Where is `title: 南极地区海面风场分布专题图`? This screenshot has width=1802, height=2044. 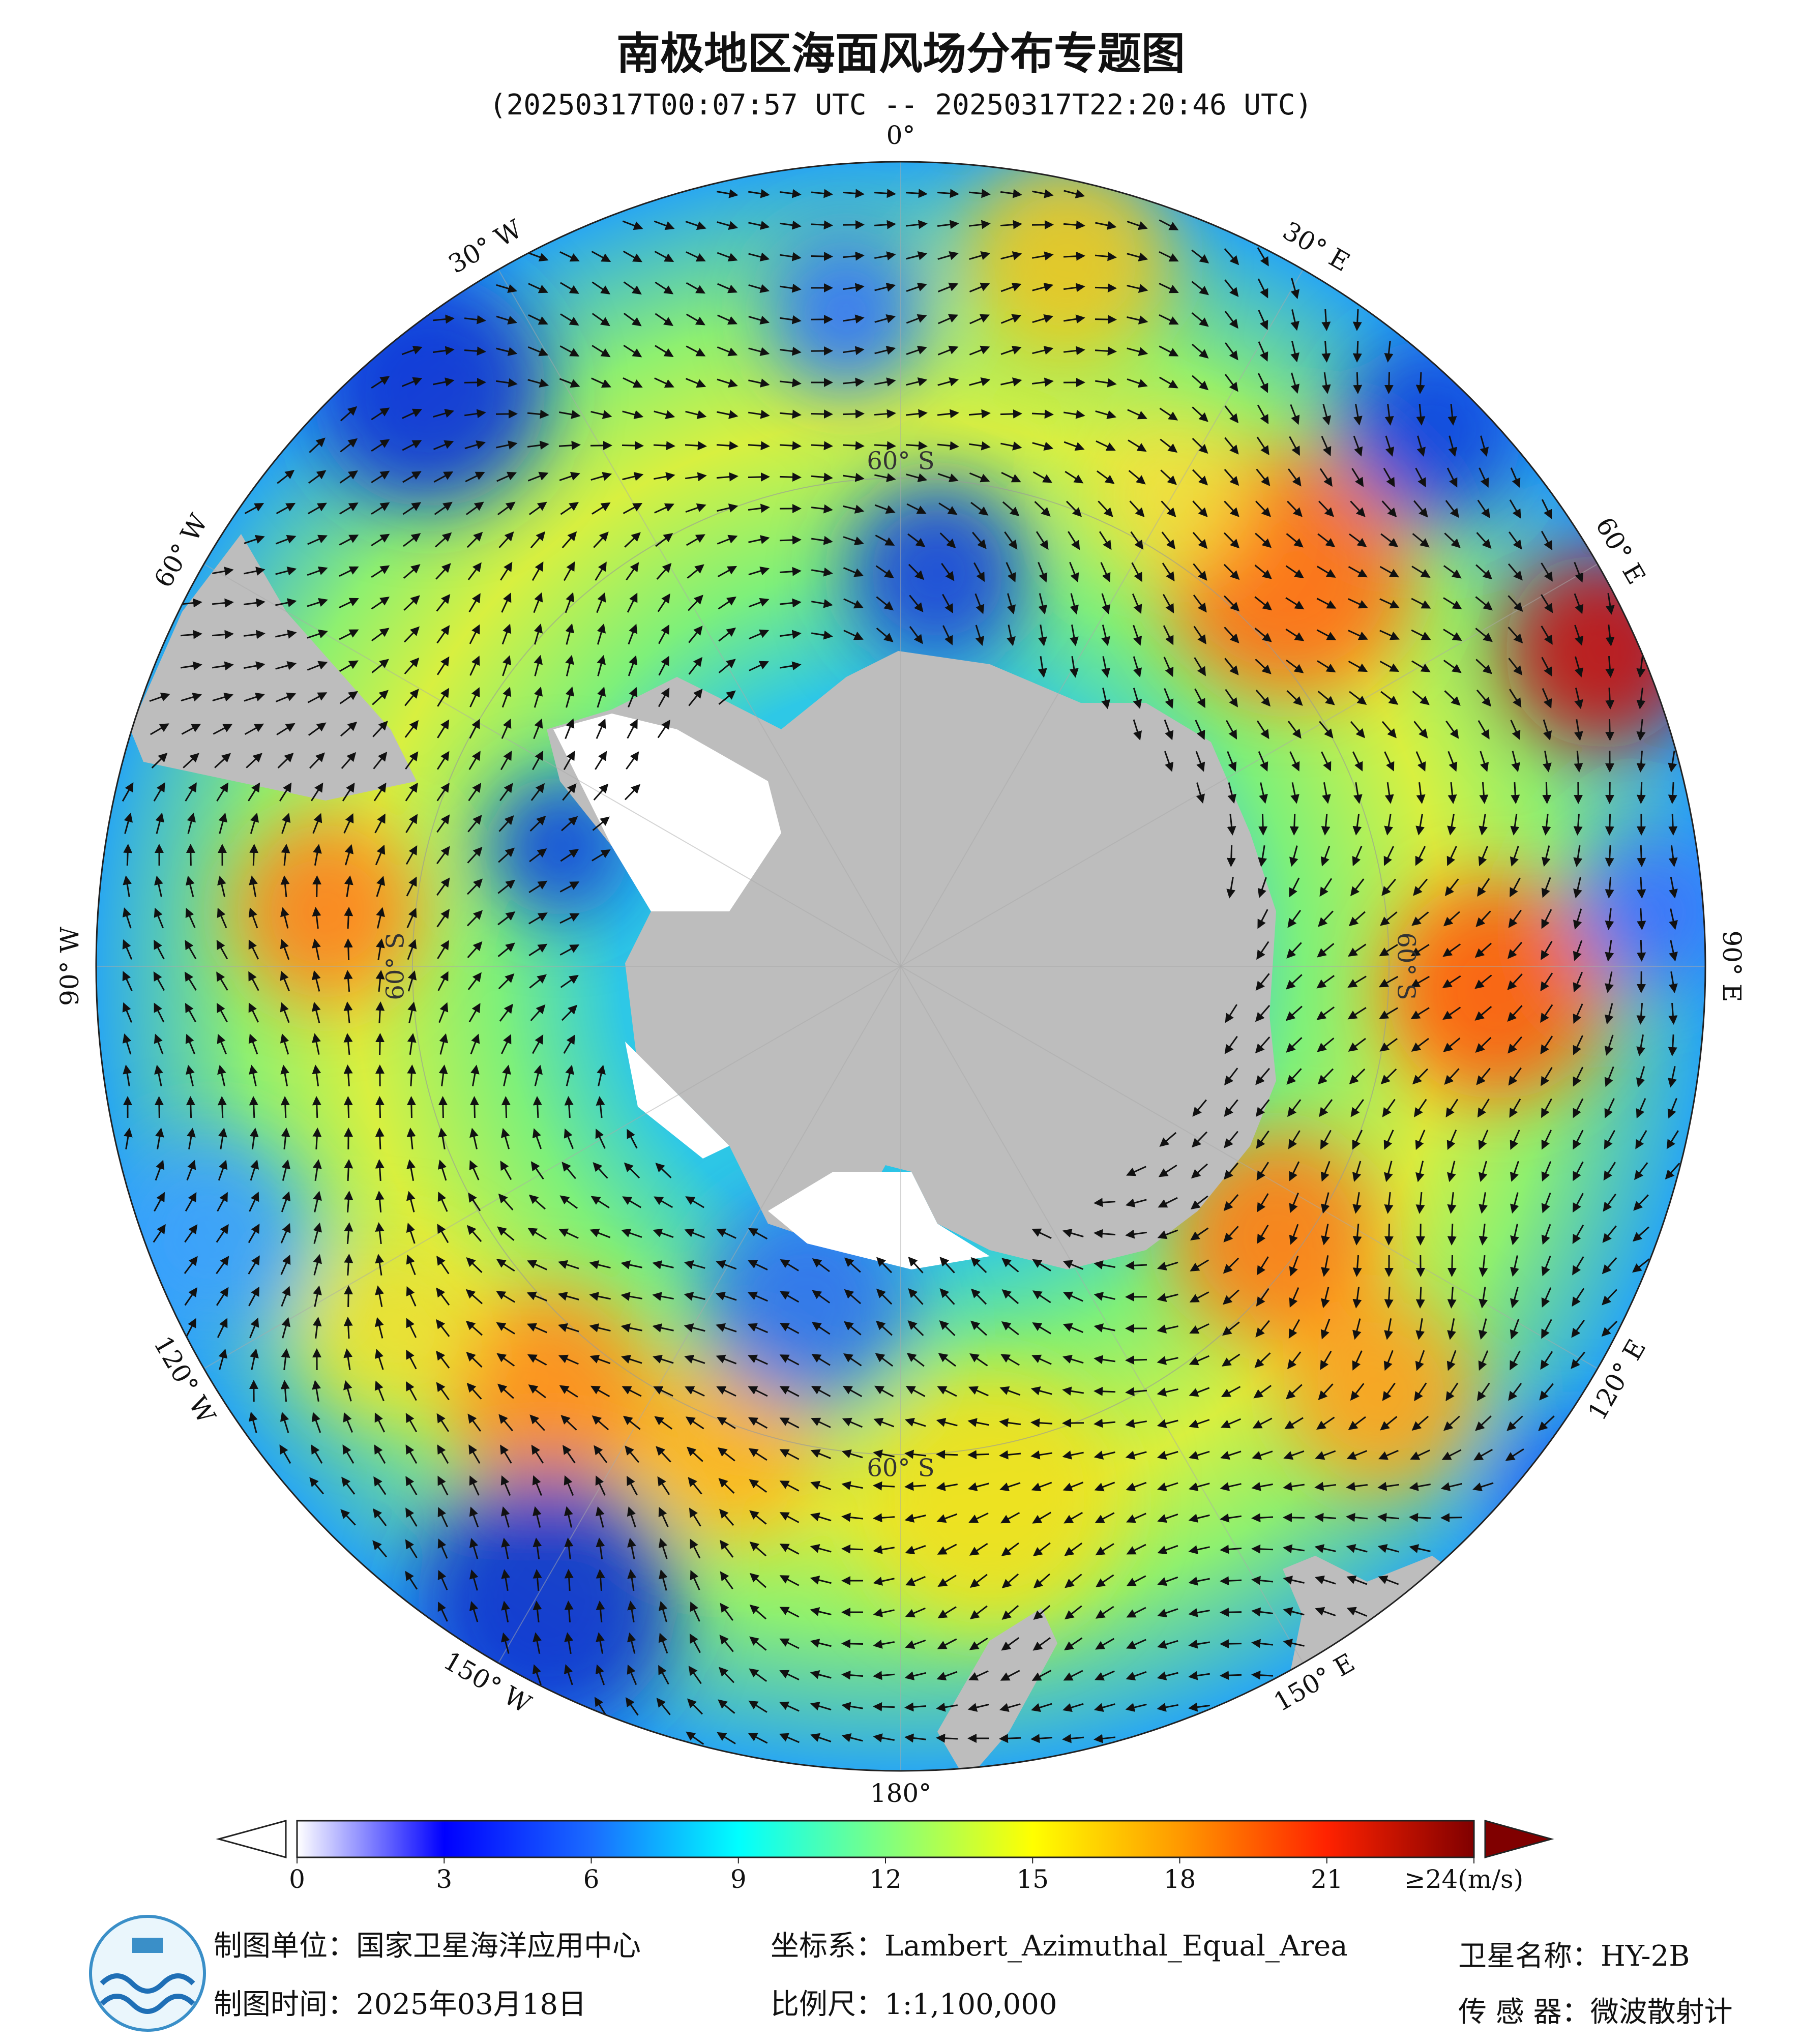 title: 南极地区海面风场分布专题图 is located at coordinates (900, 54).